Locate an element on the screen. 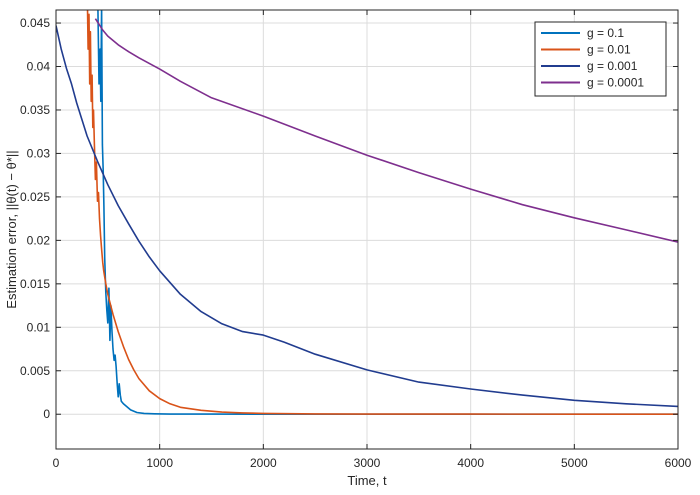  x-tick-label: 3000 is located at coordinates (367, 463).